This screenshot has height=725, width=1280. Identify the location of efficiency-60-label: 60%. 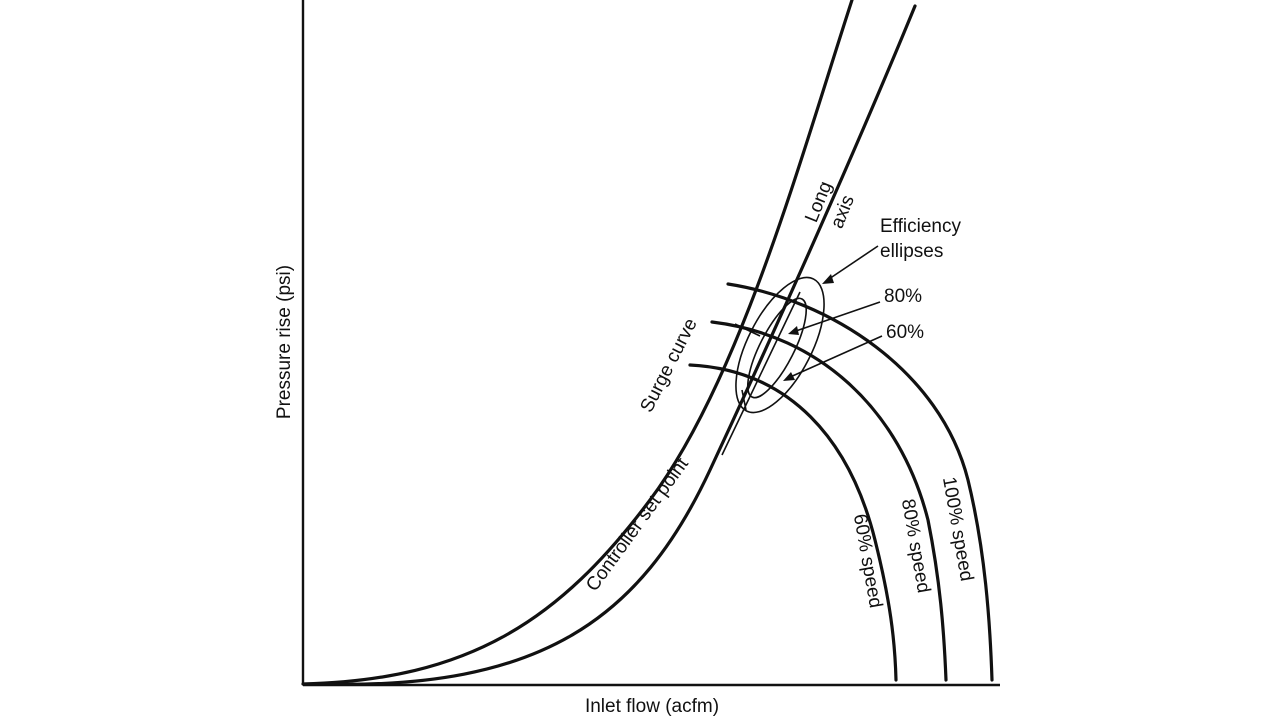
(905, 332).